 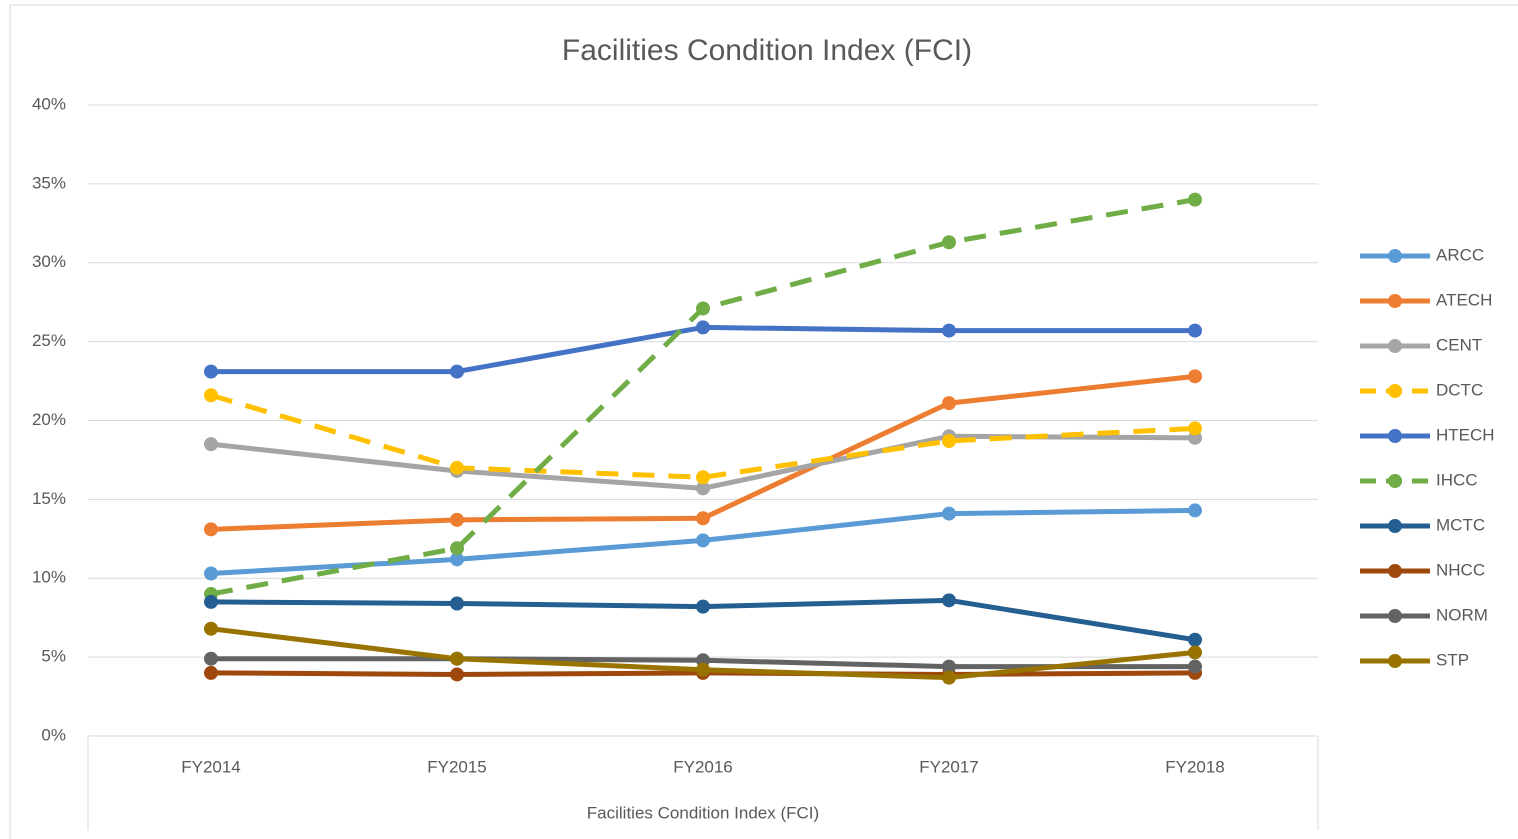 I want to click on legend-label: IHCC, so click(x=1457, y=479).